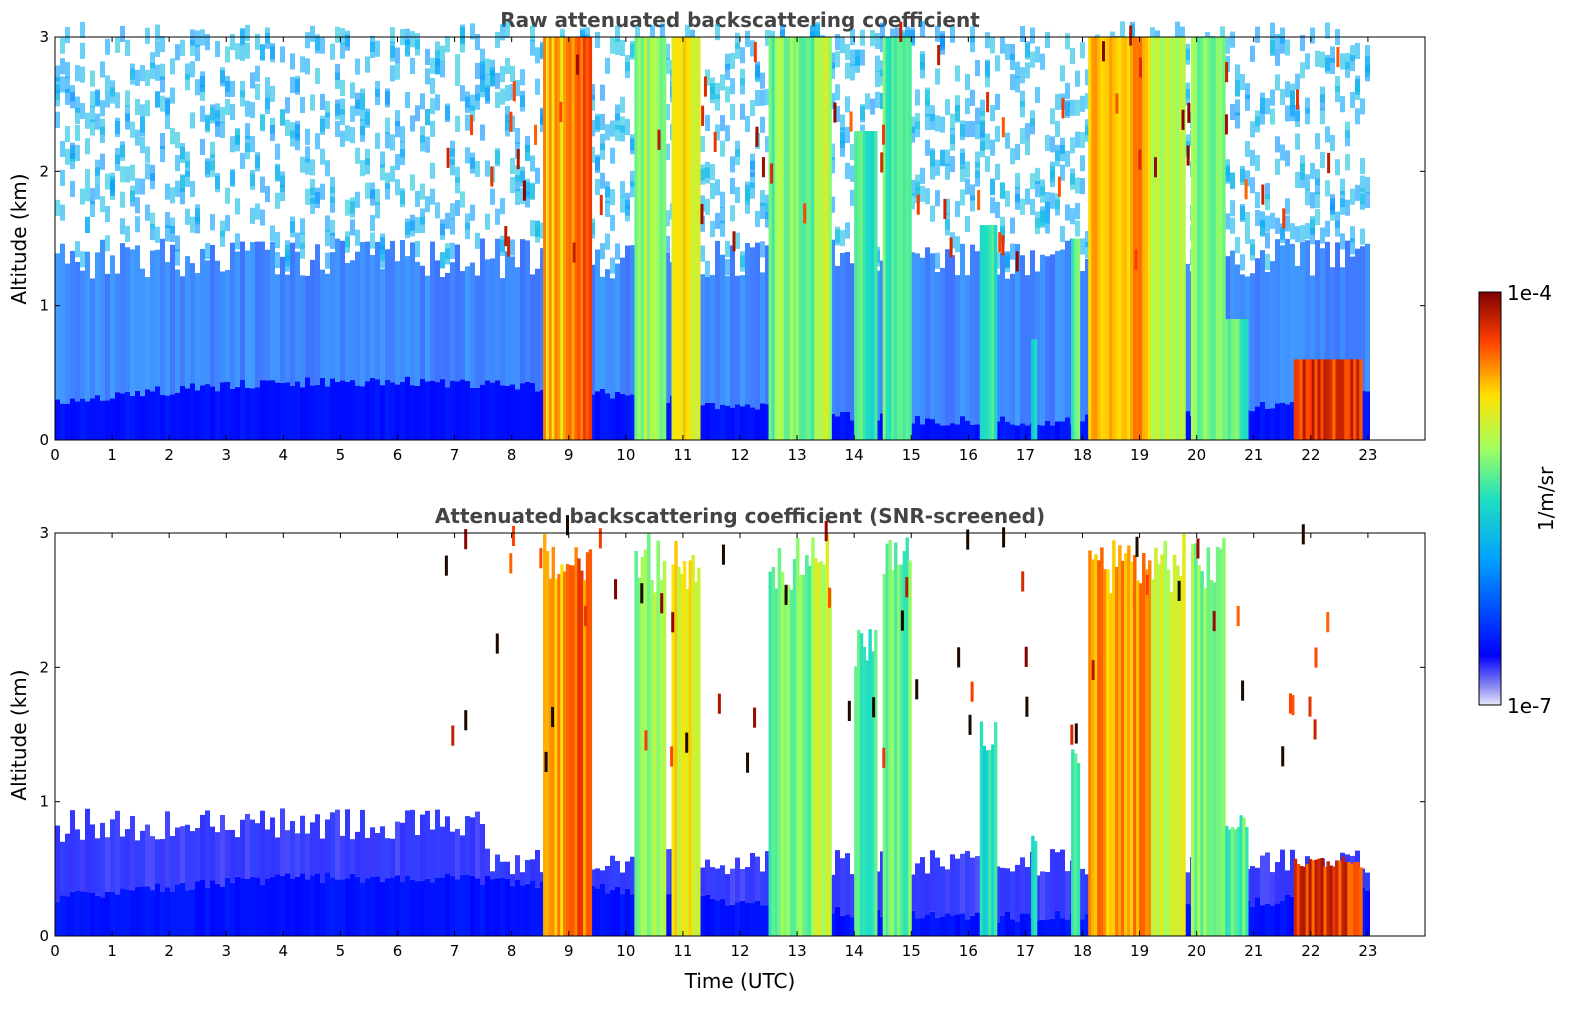 The image size is (1595, 1024). What do you see at coordinates (1253, 455) in the screenshot?
I see `x-tick-label: 21` at bounding box center [1253, 455].